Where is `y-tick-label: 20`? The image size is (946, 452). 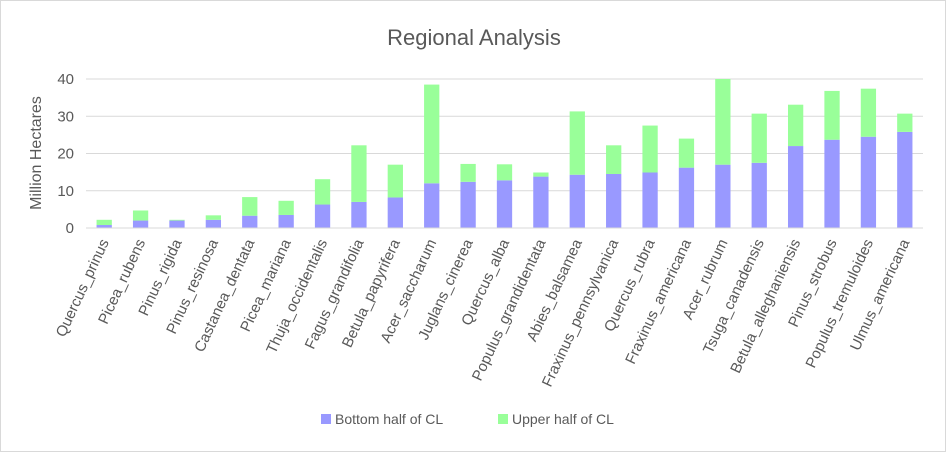 y-tick-label: 20 is located at coordinates (65, 154).